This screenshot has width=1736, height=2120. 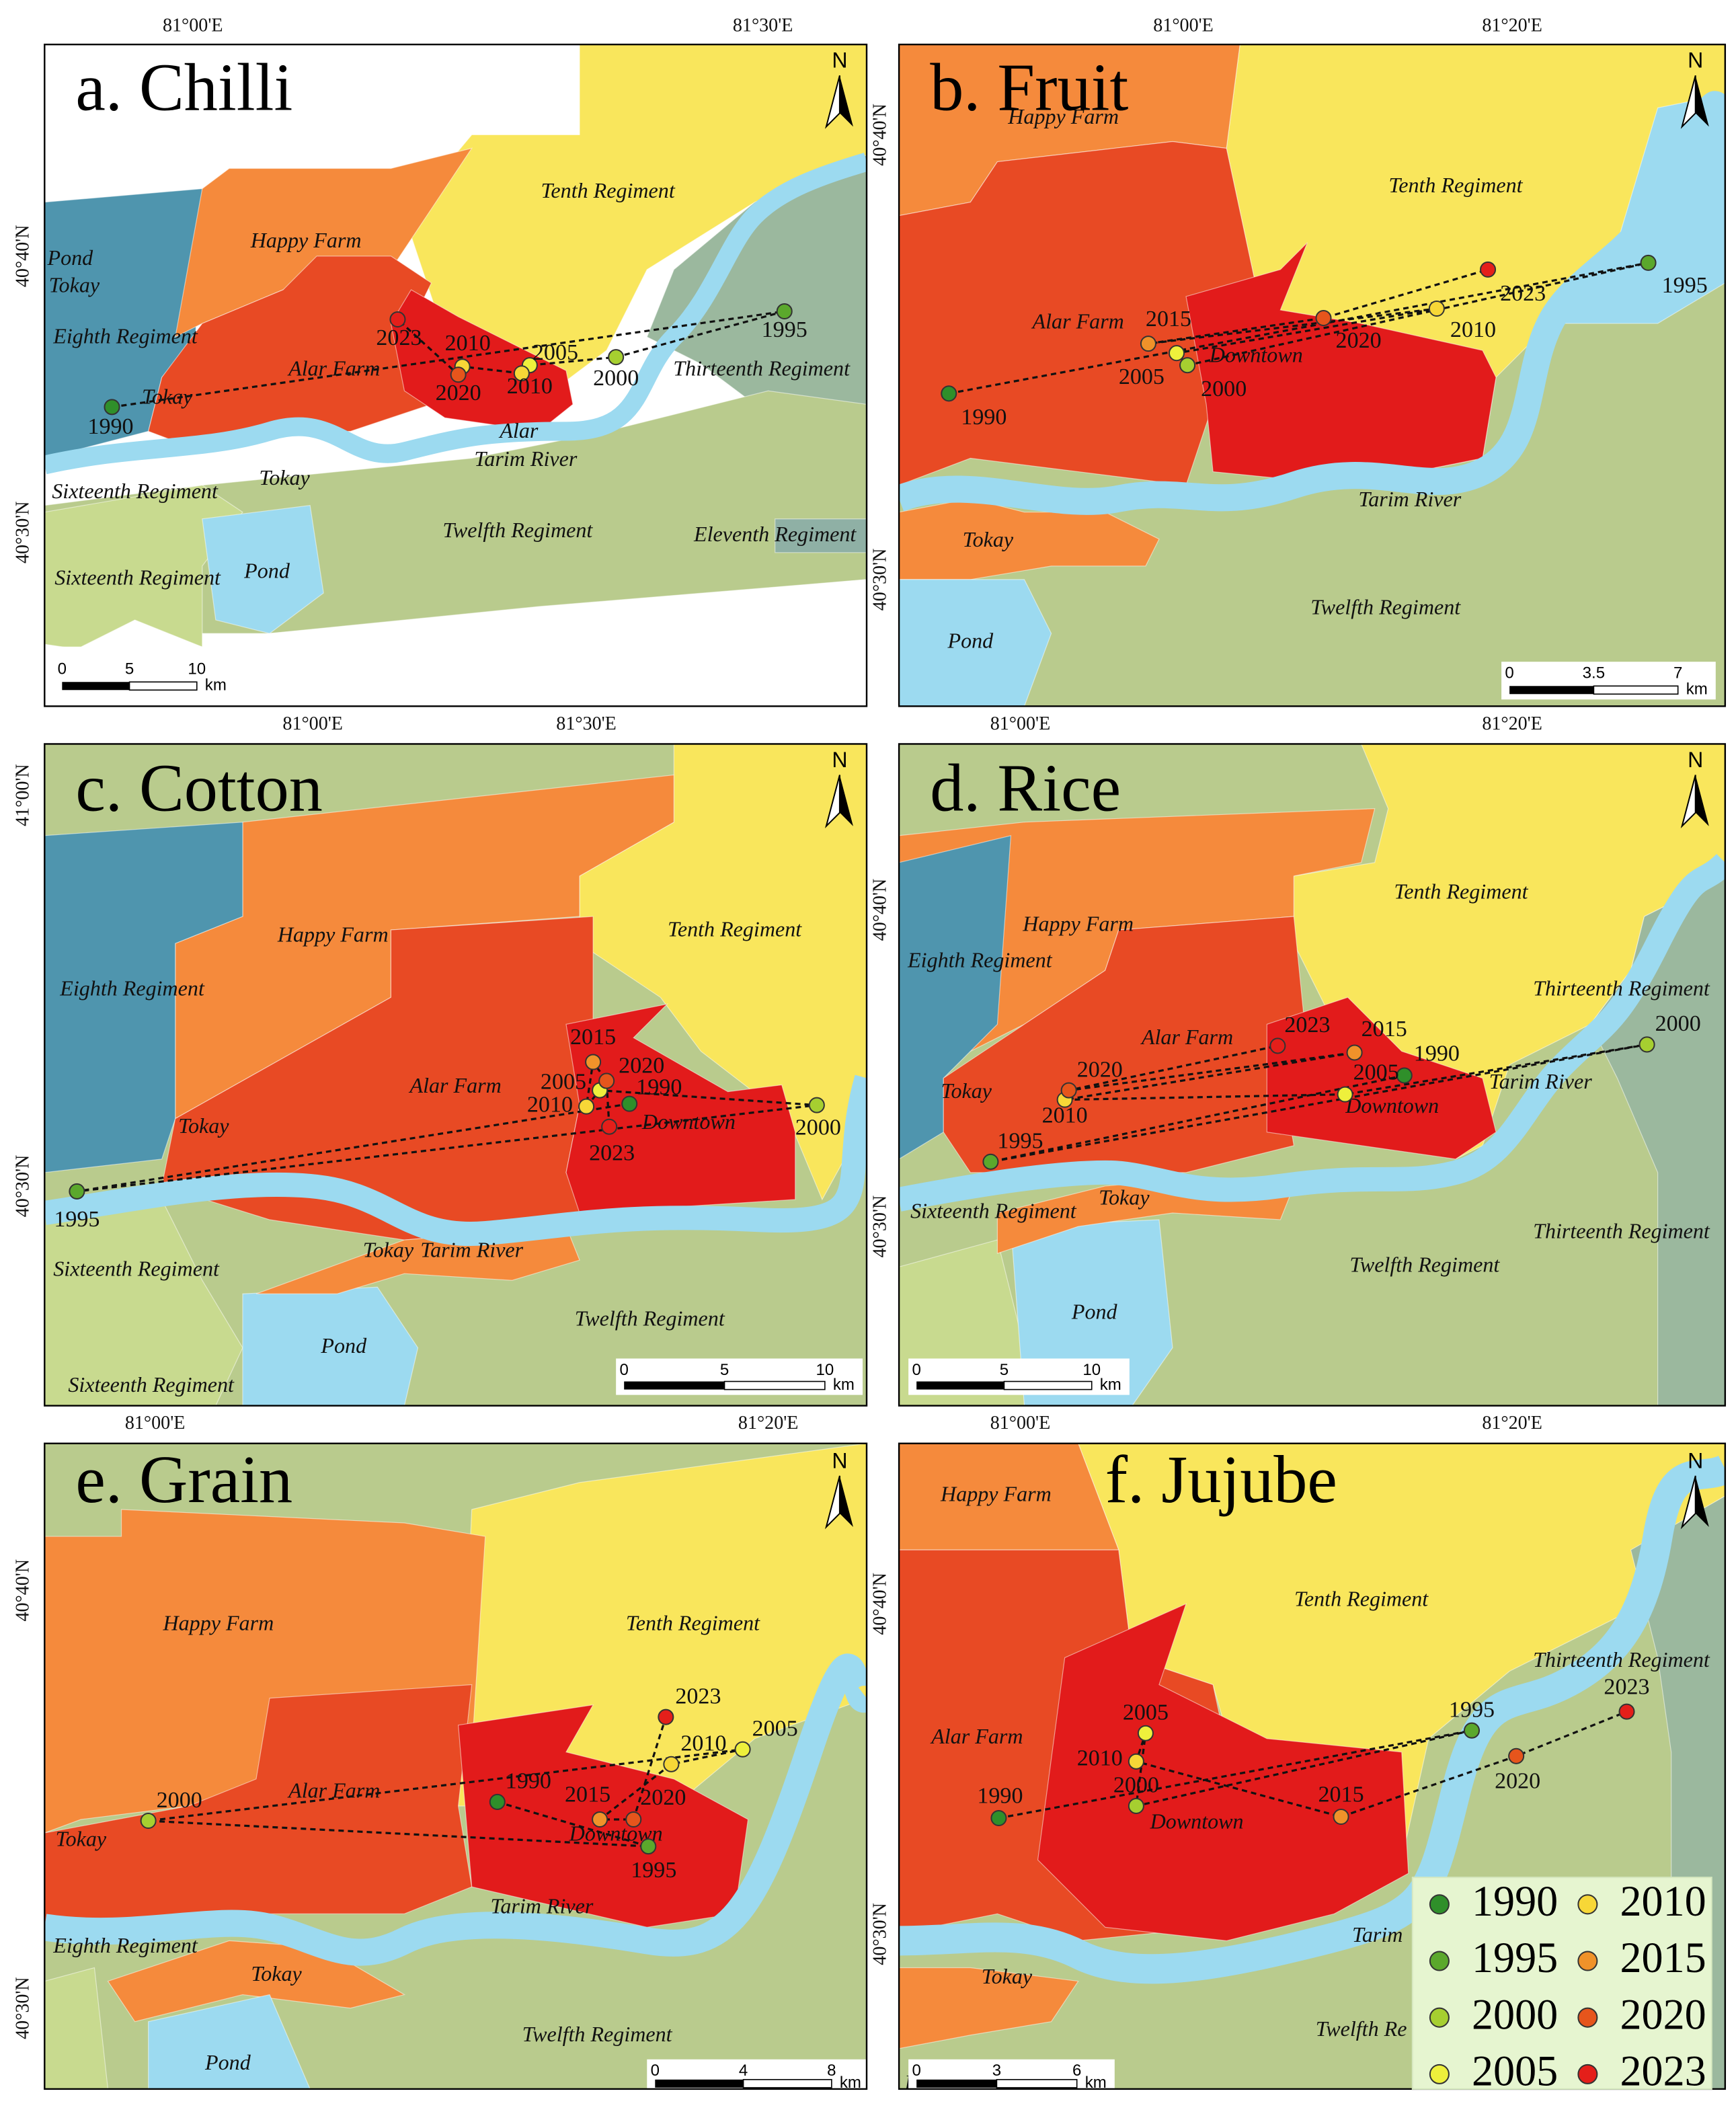 I want to click on scale-tick: 3, so click(x=996, y=2071).